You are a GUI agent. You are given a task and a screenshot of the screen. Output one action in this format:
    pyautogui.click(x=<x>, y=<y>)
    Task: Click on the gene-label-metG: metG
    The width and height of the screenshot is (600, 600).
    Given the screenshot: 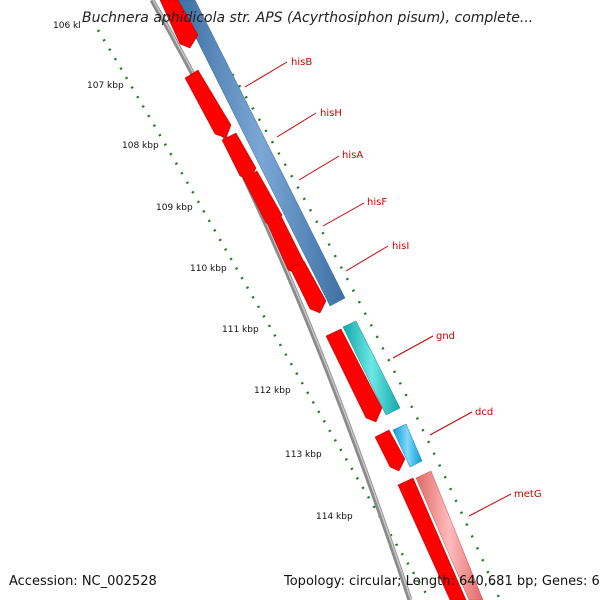 What is the action you would take?
    pyautogui.click(x=528, y=494)
    